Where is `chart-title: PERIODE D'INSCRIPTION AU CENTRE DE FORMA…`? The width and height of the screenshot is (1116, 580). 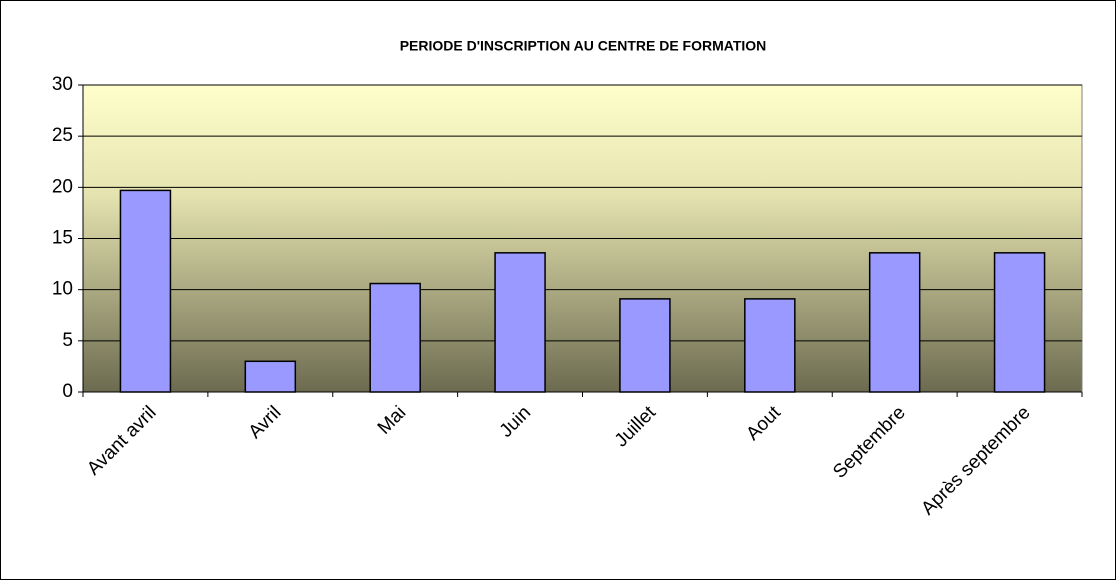
chart-title: PERIODE D'INSCRIPTION AU CENTRE DE FORMA… is located at coordinates (583, 46).